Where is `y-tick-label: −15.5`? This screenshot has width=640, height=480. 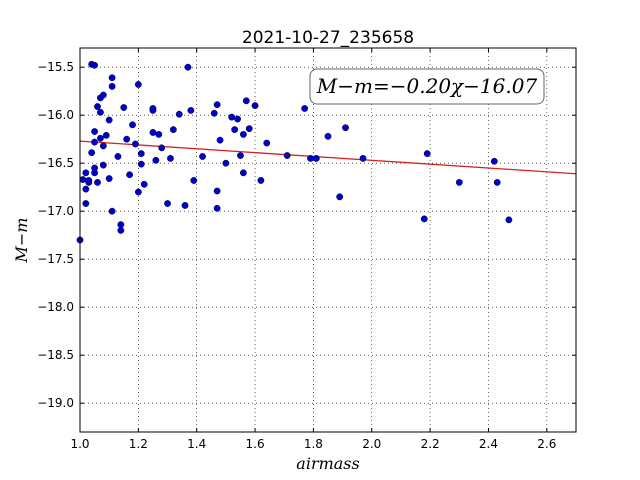
y-tick-label: −15.5 is located at coordinates (55, 67).